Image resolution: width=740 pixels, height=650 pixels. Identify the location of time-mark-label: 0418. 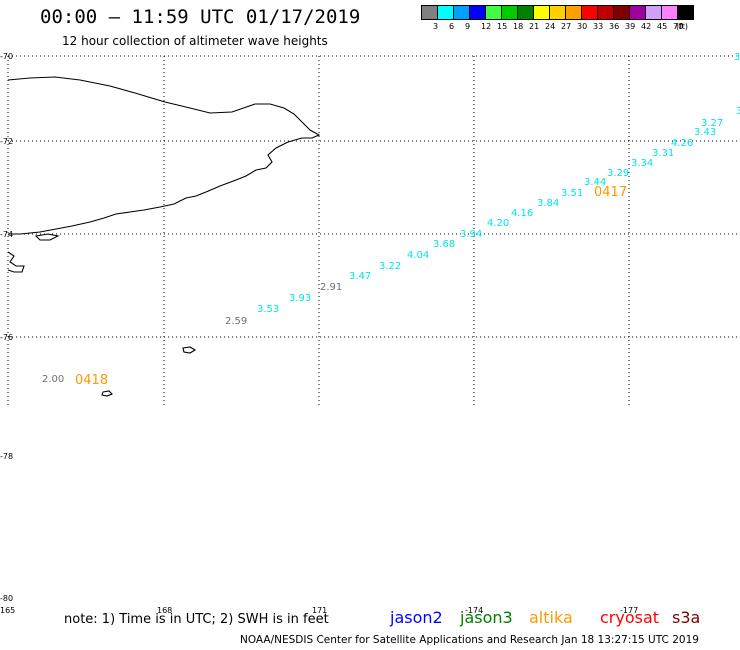
(91, 380).